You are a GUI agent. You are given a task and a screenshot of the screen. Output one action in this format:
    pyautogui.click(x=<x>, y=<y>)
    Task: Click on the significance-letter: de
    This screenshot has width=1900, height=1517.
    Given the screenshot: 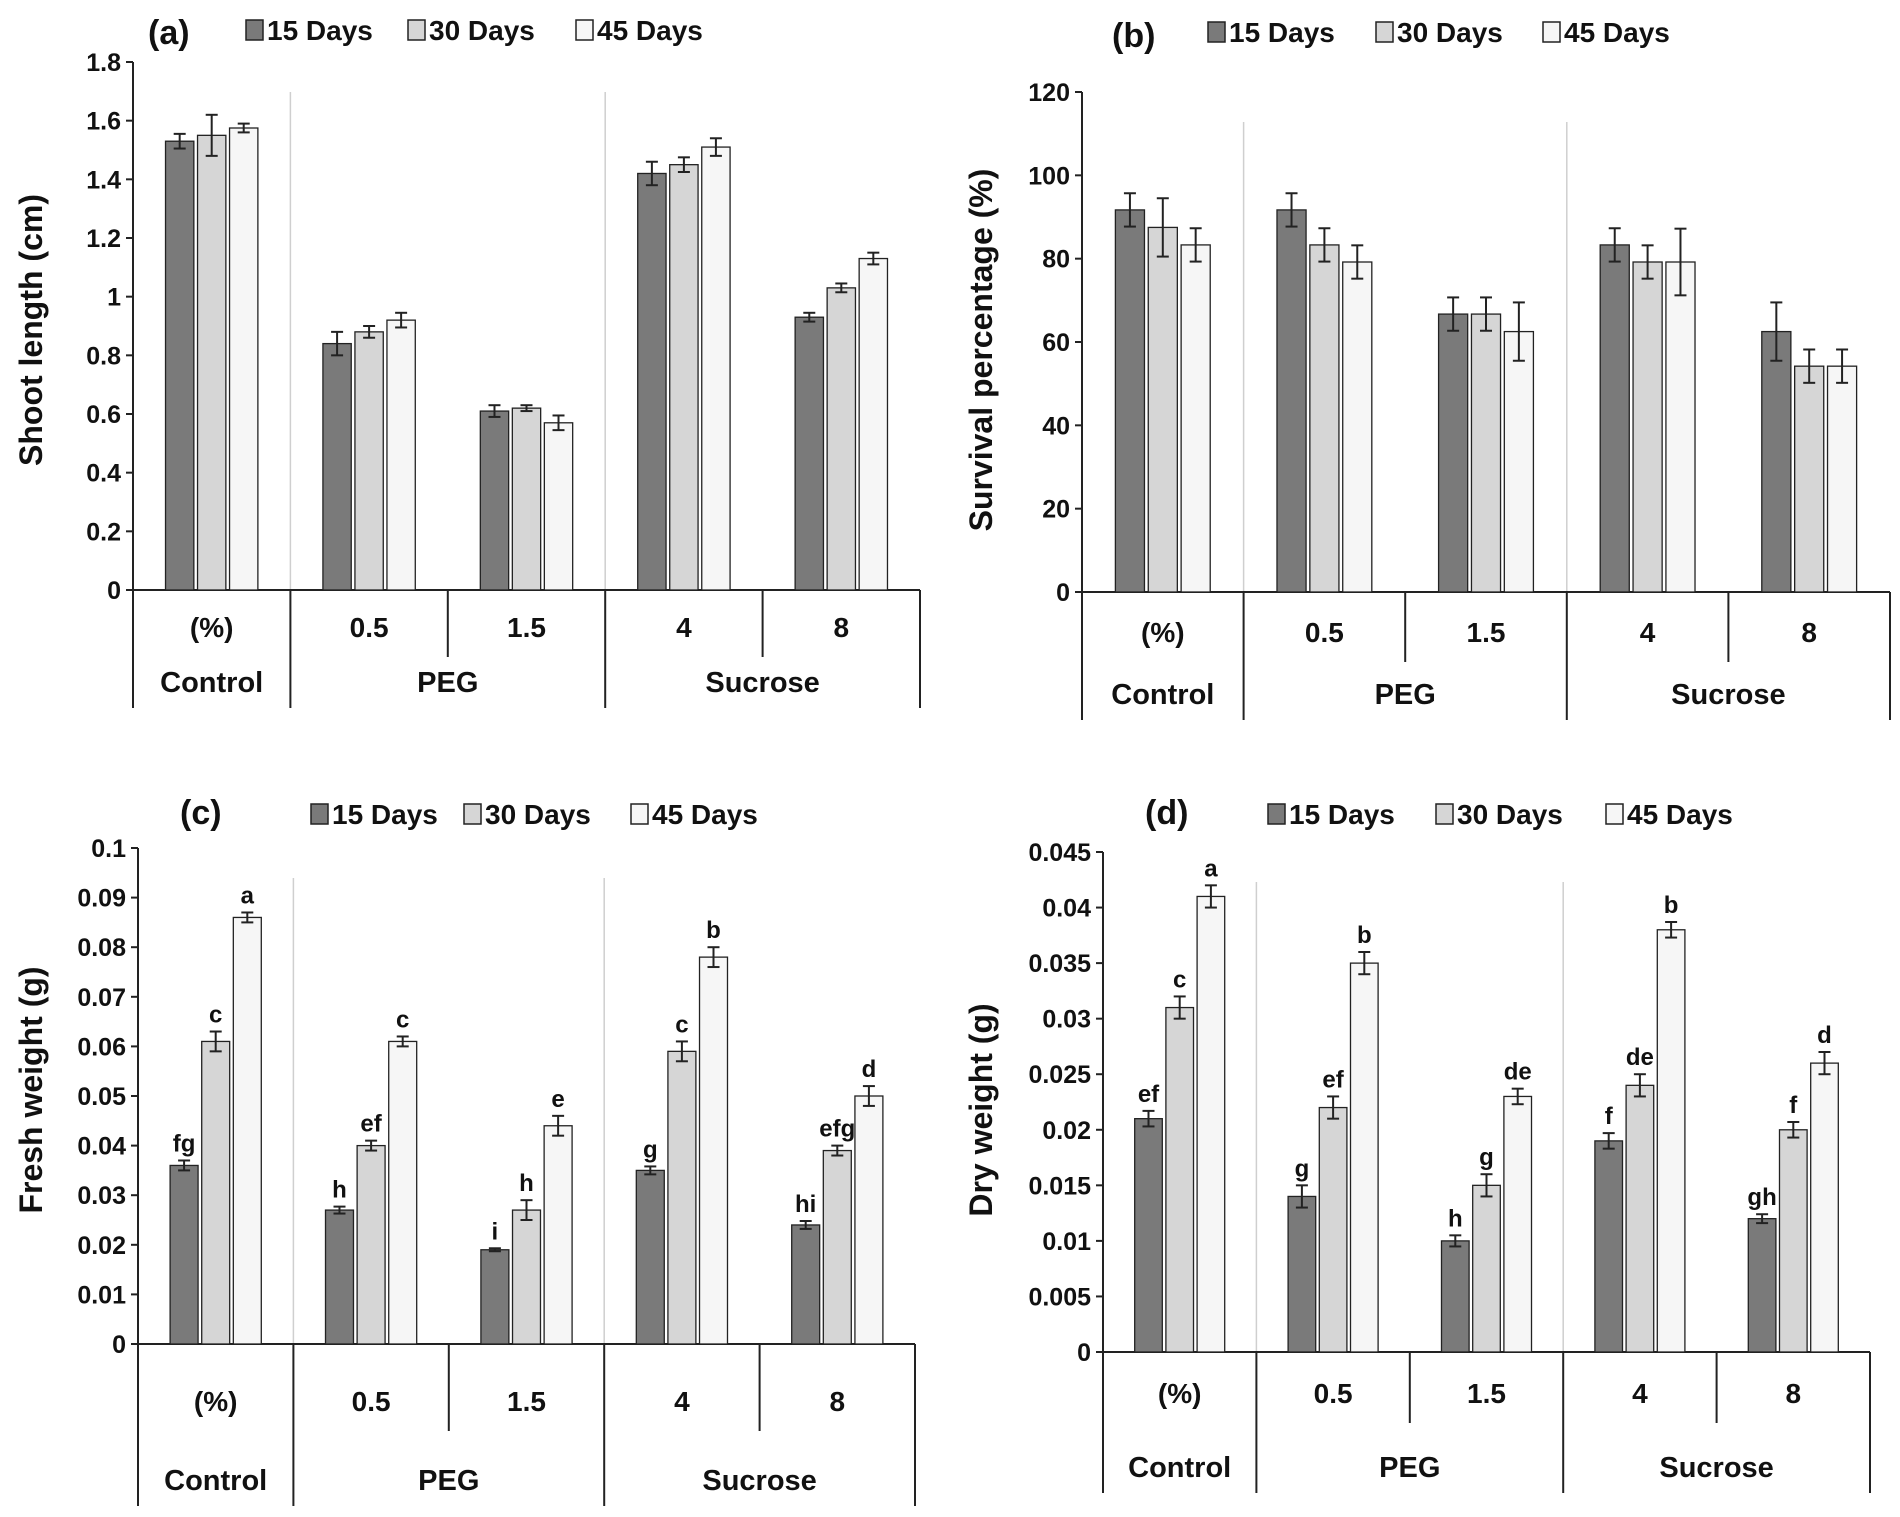 What is the action you would take?
    pyautogui.click(x=1640, y=1057)
    